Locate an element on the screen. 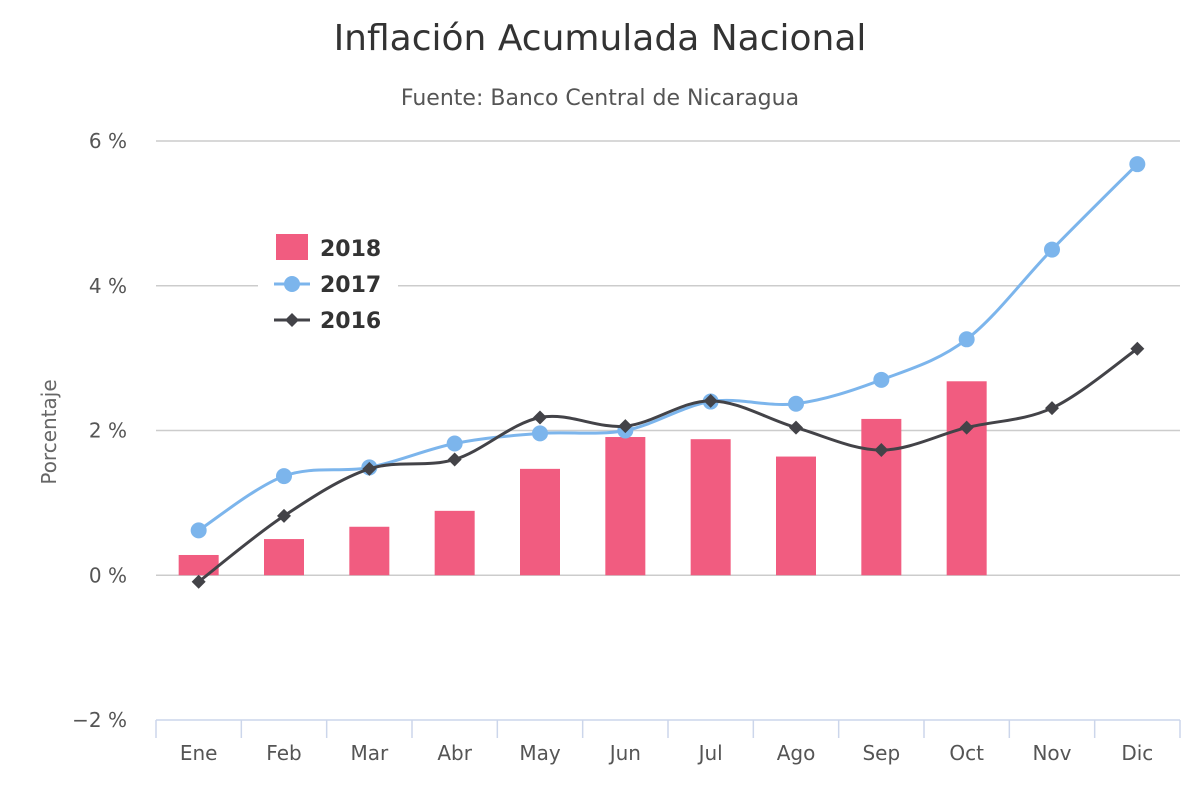  bar-2018-Mar is located at coordinates (369, 551).